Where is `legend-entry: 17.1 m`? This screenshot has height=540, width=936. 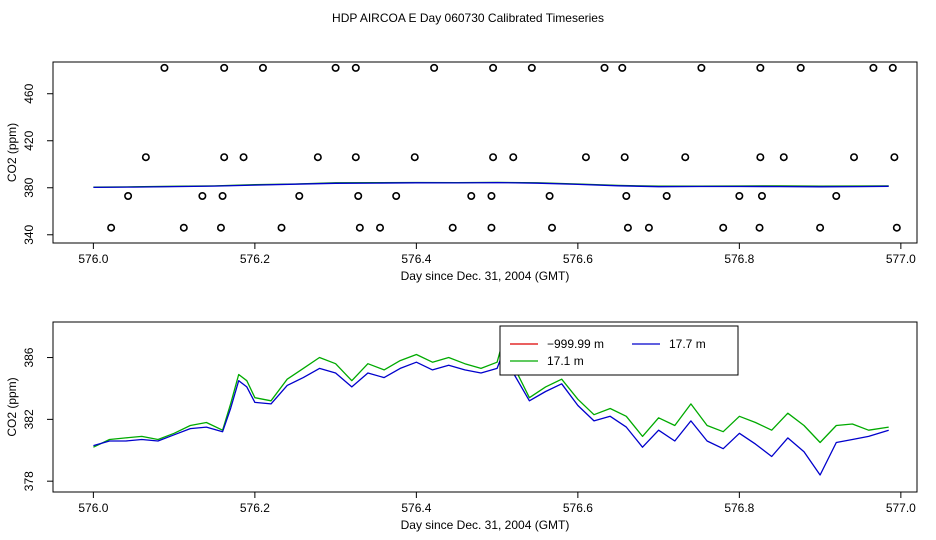 legend-entry: 17.1 m is located at coordinates (565, 361).